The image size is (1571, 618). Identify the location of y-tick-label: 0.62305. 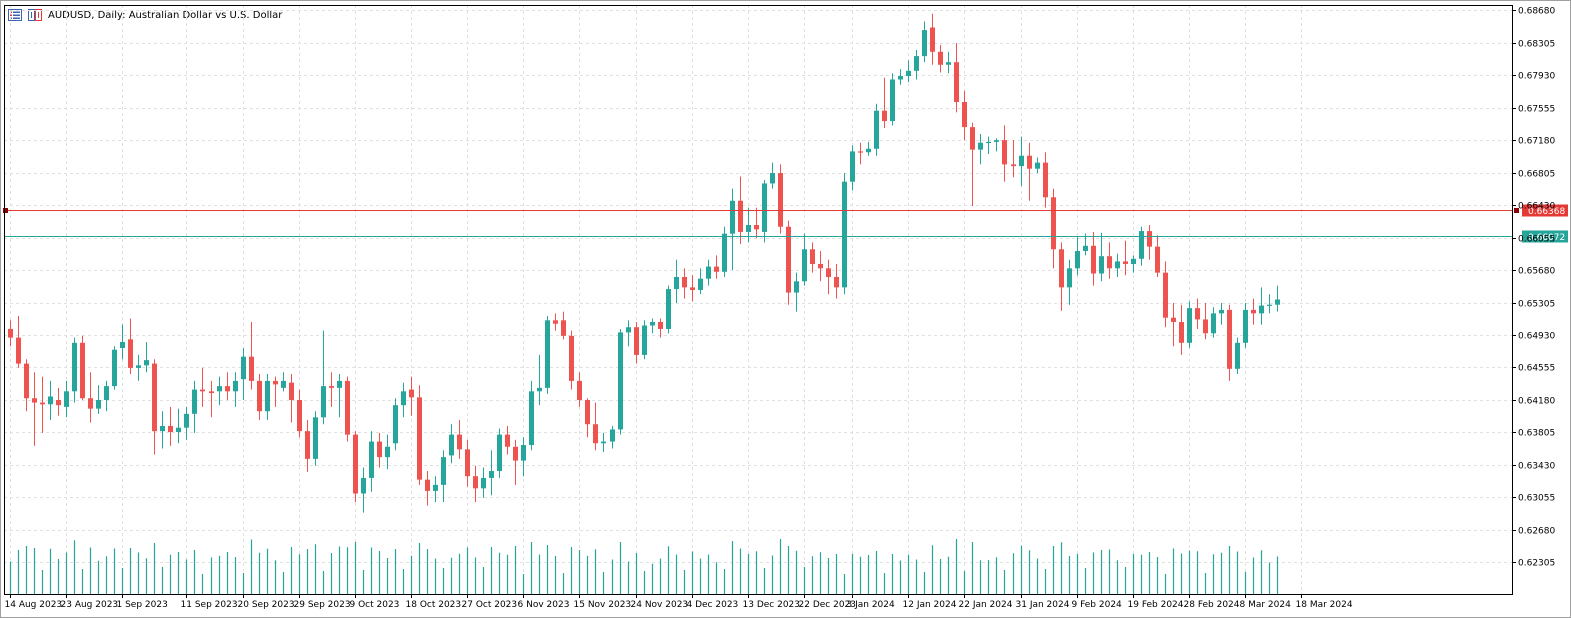
(1536, 564).